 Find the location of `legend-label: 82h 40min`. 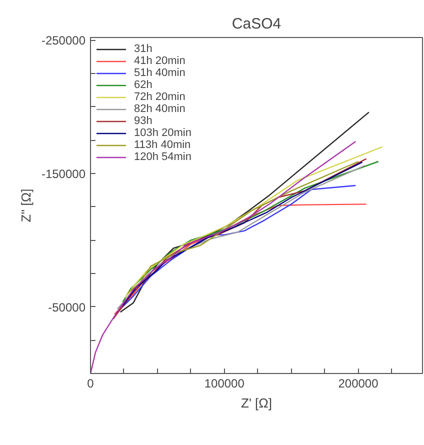

legend-label: 82h 40min is located at coordinates (160, 109).